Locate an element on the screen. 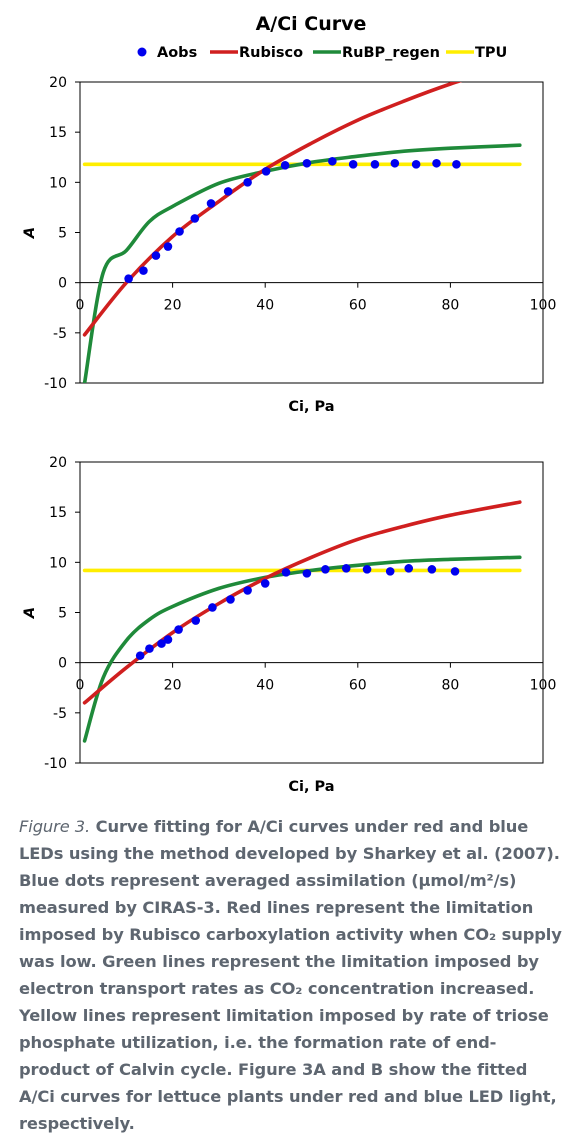  legend-label-tpu: TPU is located at coordinates (491, 53).